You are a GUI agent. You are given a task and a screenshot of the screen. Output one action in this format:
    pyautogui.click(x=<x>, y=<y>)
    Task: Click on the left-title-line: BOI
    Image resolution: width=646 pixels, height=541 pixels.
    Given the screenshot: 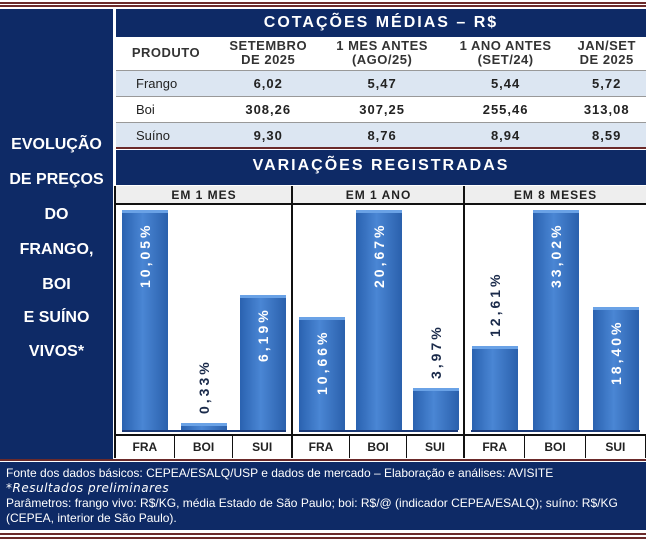 What is the action you would take?
    pyautogui.click(x=56, y=284)
    